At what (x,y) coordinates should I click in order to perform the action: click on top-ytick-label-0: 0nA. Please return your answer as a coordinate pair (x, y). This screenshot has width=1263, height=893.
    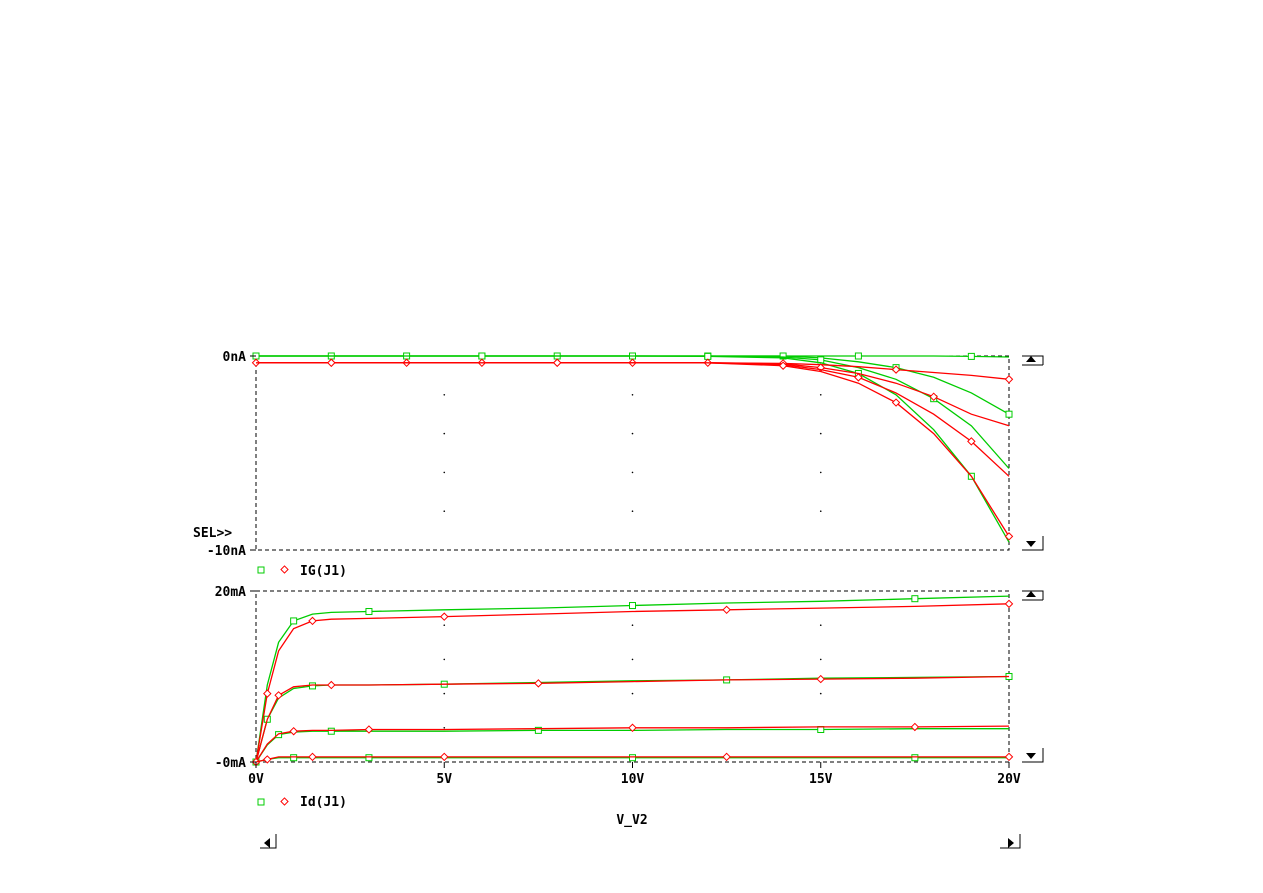
    Looking at the image, I should click on (235, 357).